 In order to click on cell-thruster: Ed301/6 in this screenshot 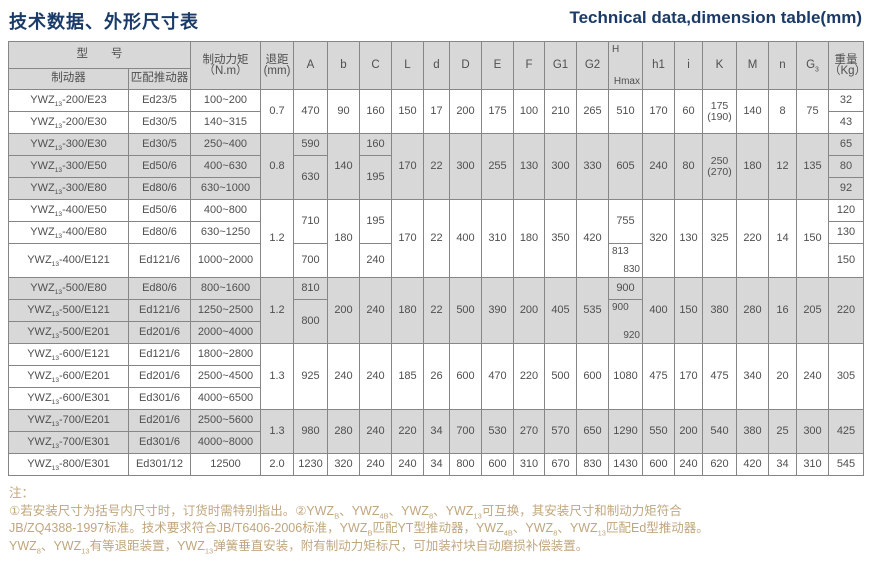, I will do `click(159, 398)`.